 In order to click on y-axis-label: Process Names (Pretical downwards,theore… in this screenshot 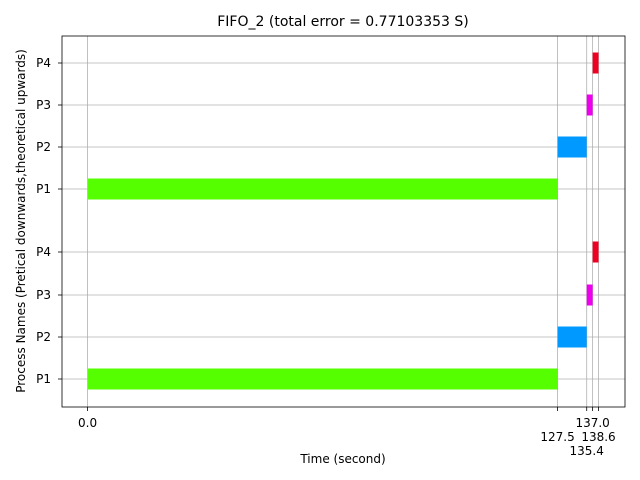, I will do `click(21, 221)`.